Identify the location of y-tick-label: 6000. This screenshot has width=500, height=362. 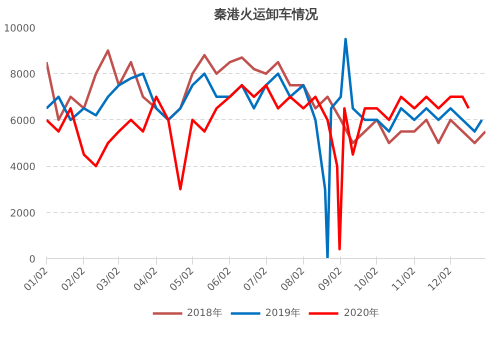
(23, 121).